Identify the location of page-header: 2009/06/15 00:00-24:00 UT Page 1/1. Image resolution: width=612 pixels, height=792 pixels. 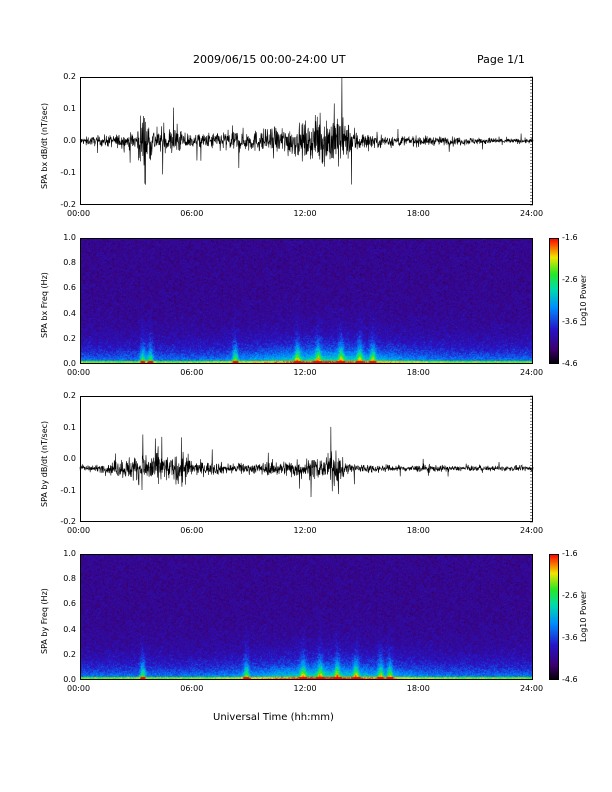
(306, 60).